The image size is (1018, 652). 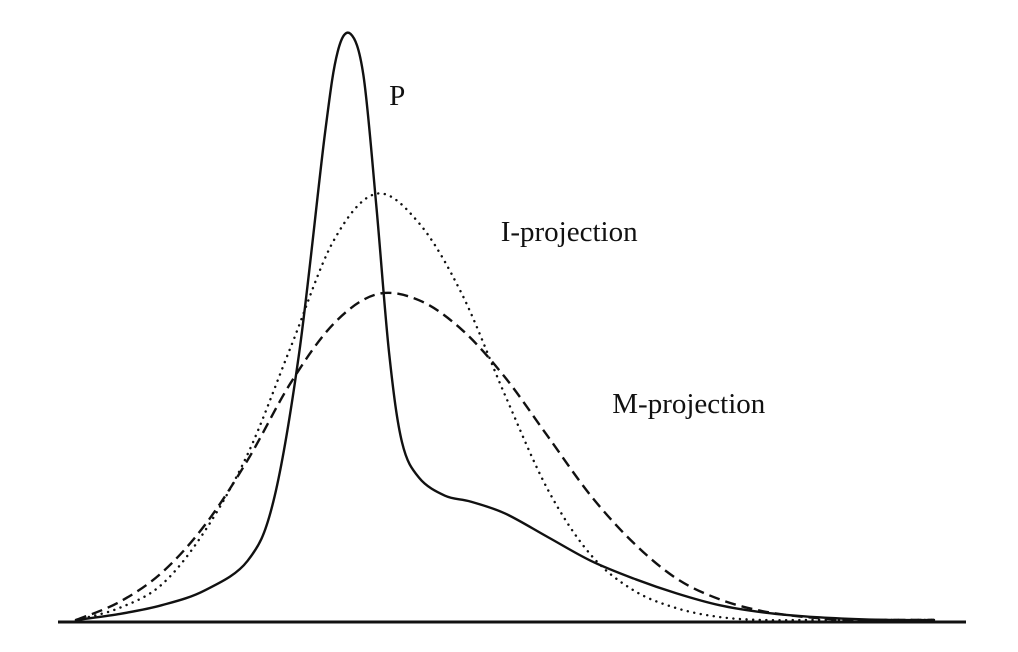 I want to click on series-label-i-projection: I-projection, so click(x=569, y=232).